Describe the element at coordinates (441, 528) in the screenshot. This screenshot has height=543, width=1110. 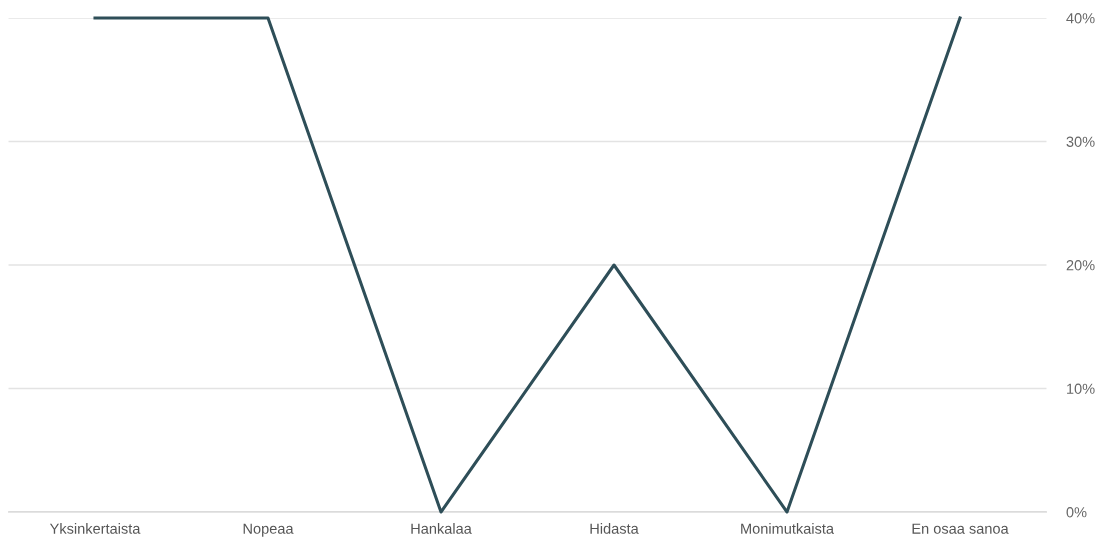
I see `x-tick-label: Hankalaa` at that location.